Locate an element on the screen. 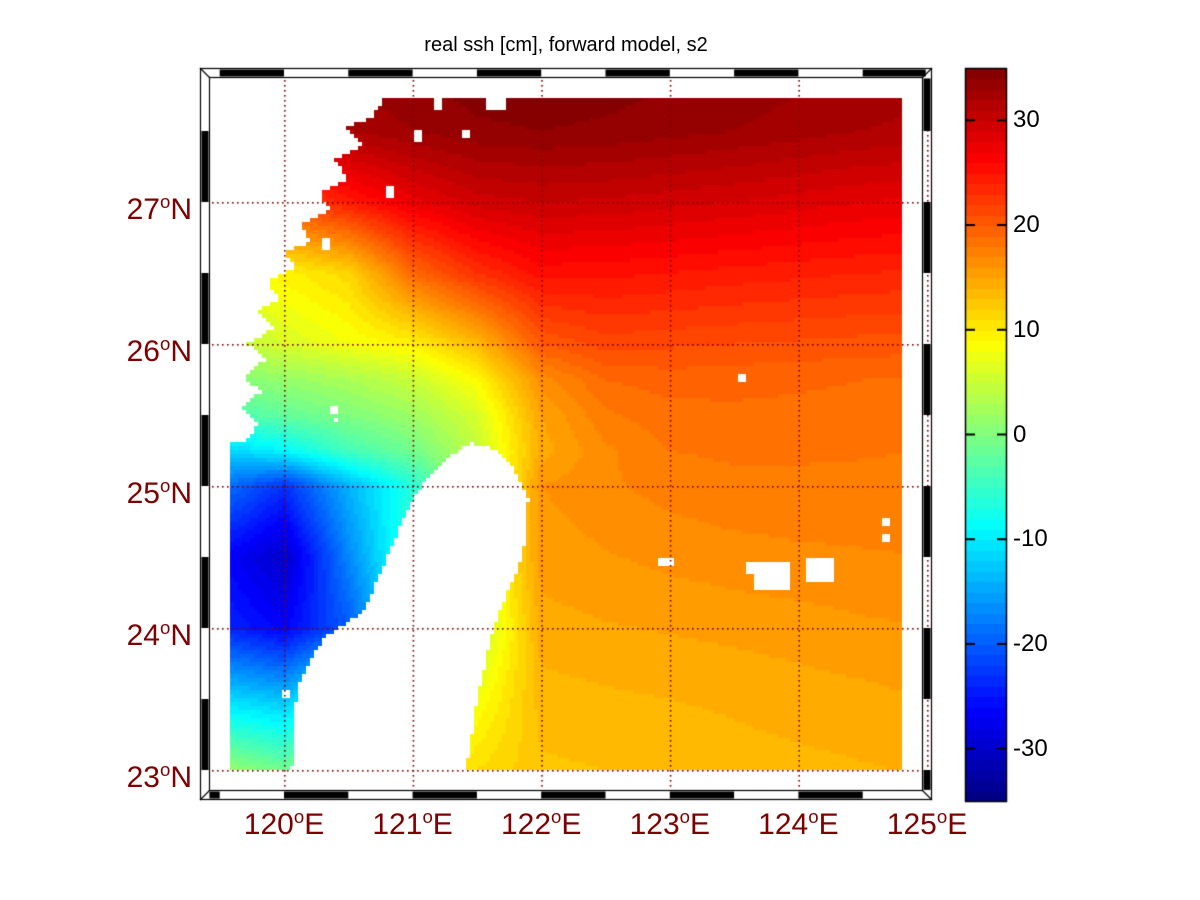 The image size is (1200, 900). colorbar-tick-label: -10 is located at coordinates (1030, 539).